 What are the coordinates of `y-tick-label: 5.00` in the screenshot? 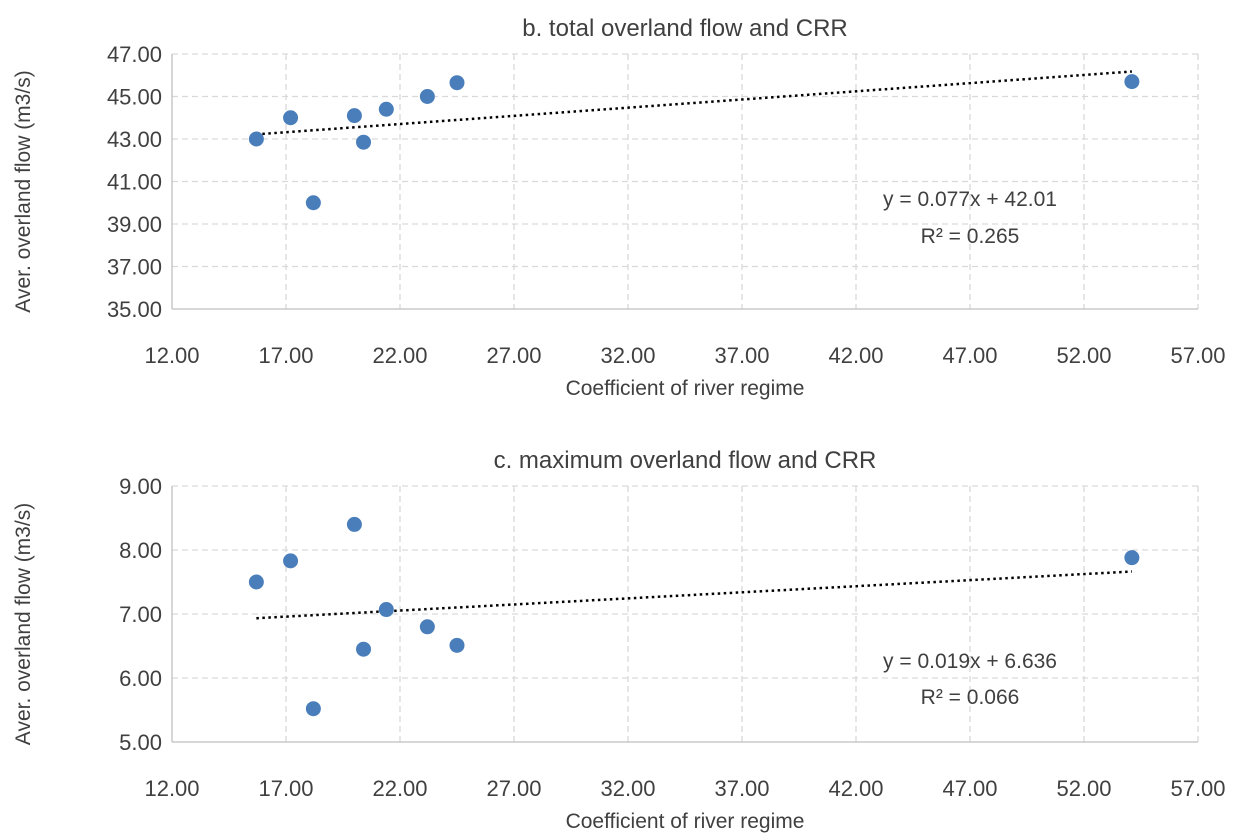 It's located at (140, 742).